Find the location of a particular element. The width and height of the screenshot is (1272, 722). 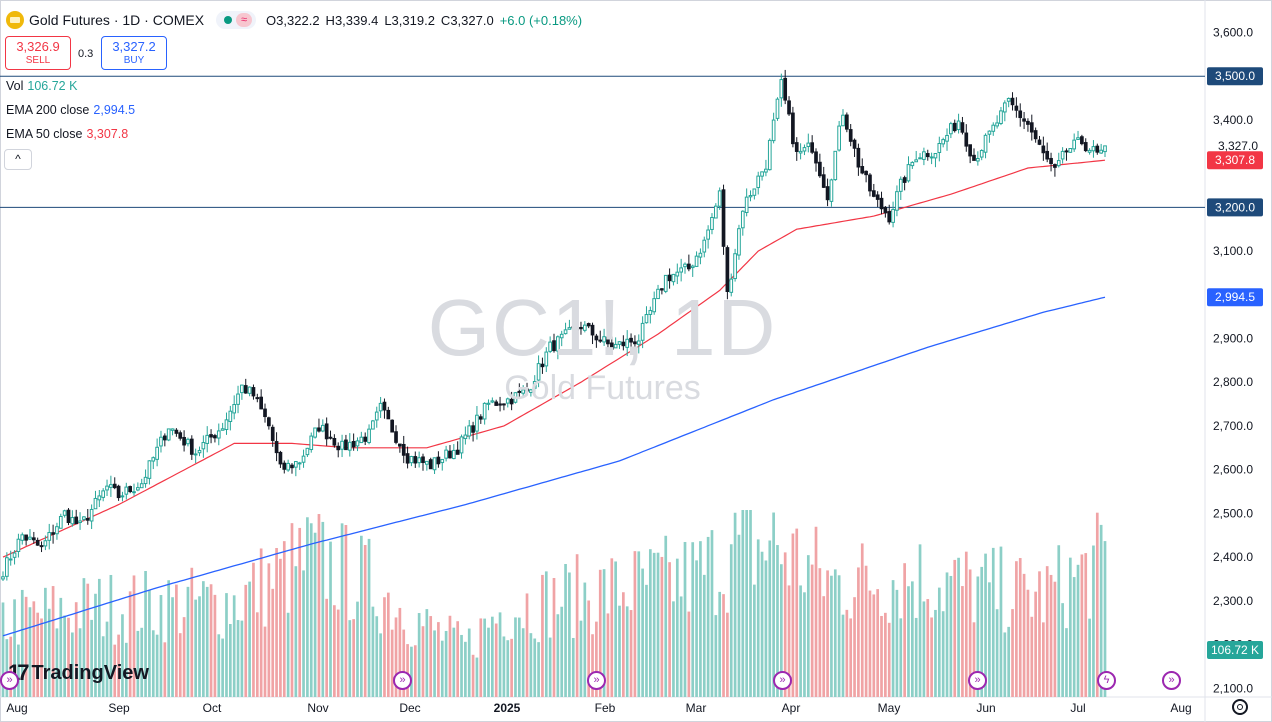

buy-button: 3,327.2 BUY is located at coordinates (134, 53).